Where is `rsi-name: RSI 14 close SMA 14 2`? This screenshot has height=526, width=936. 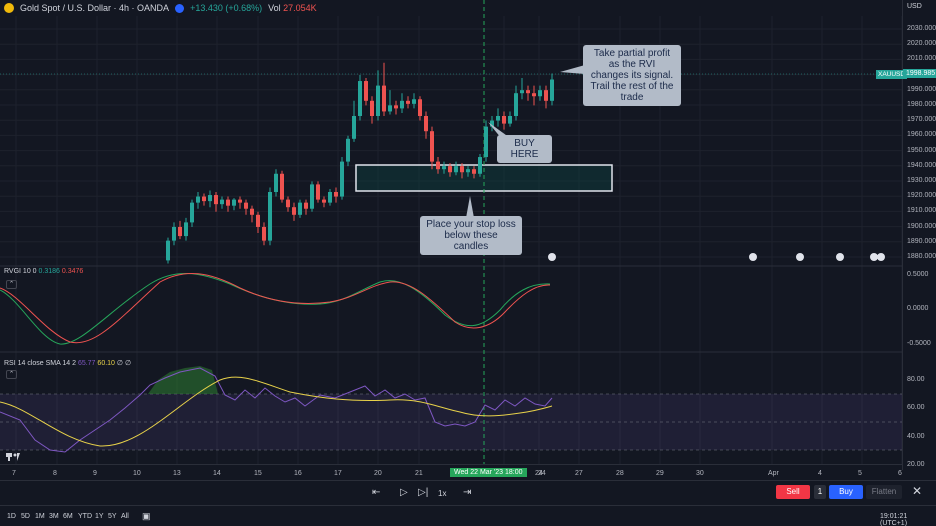 rsi-name: RSI 14 close SMA 14 2 is located at coordinates (40, 363).